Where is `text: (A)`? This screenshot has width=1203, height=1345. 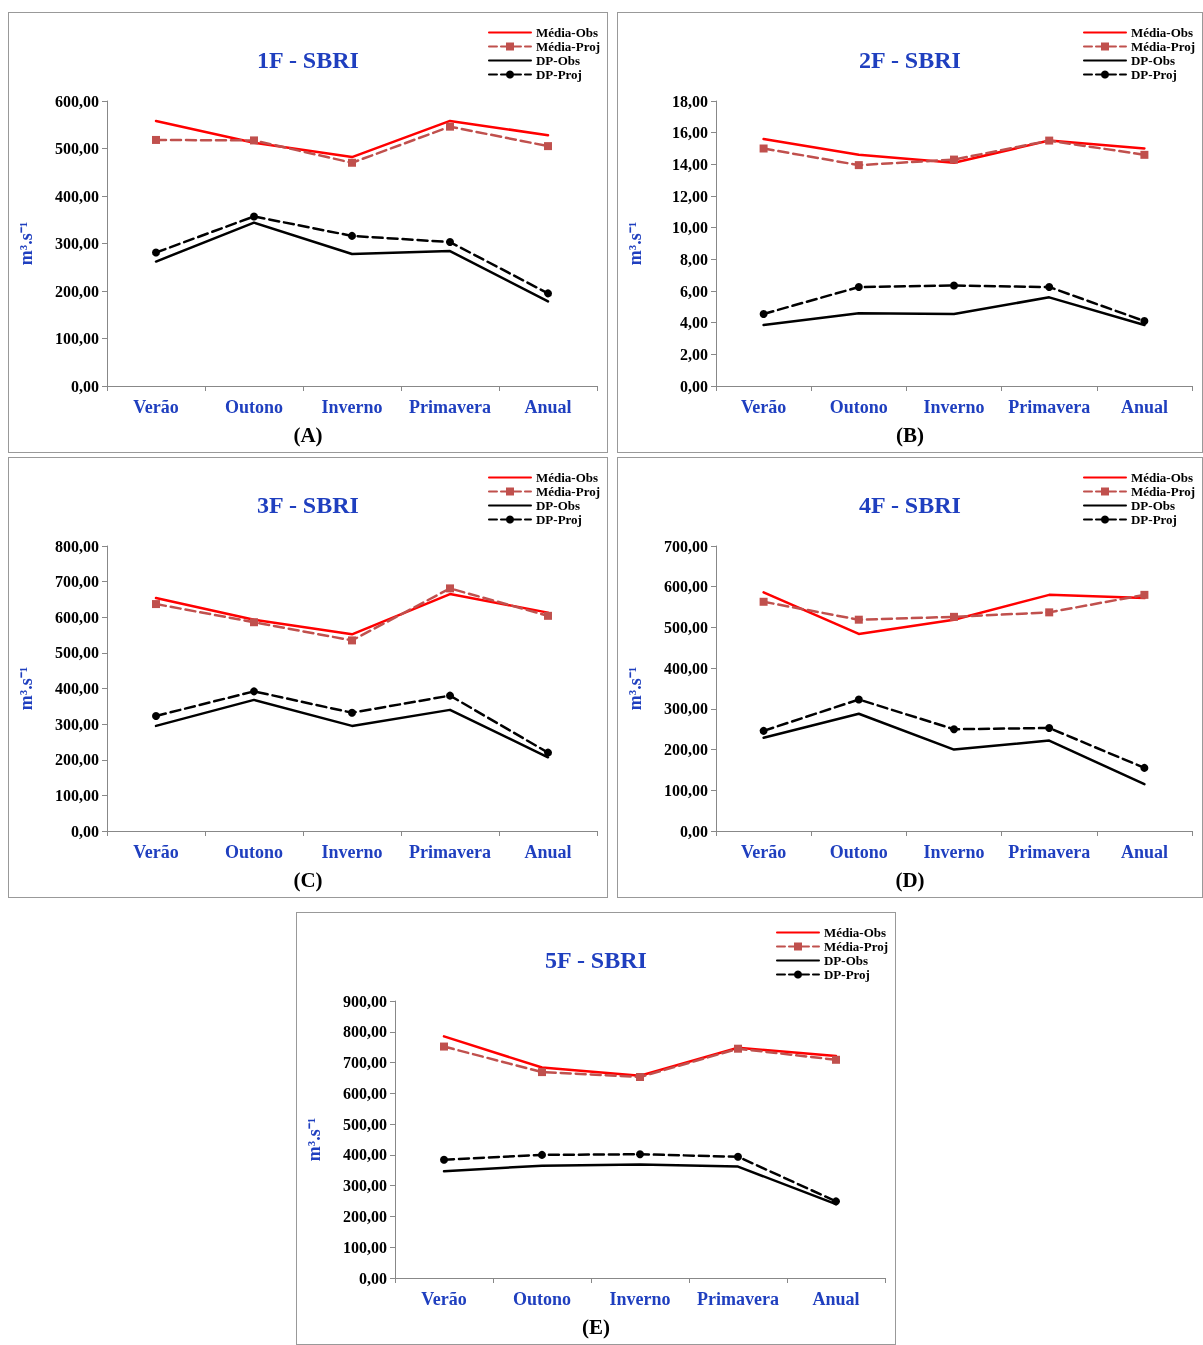 text: (A) is located at coordinates (308, 434).